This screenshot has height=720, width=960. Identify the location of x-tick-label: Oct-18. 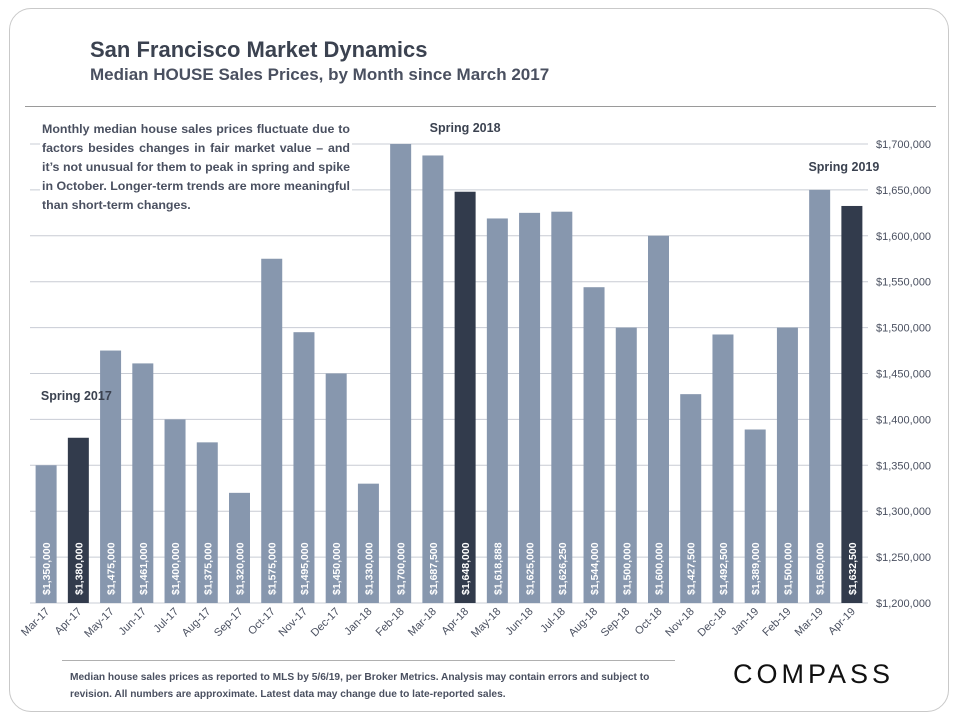
(649, 622).